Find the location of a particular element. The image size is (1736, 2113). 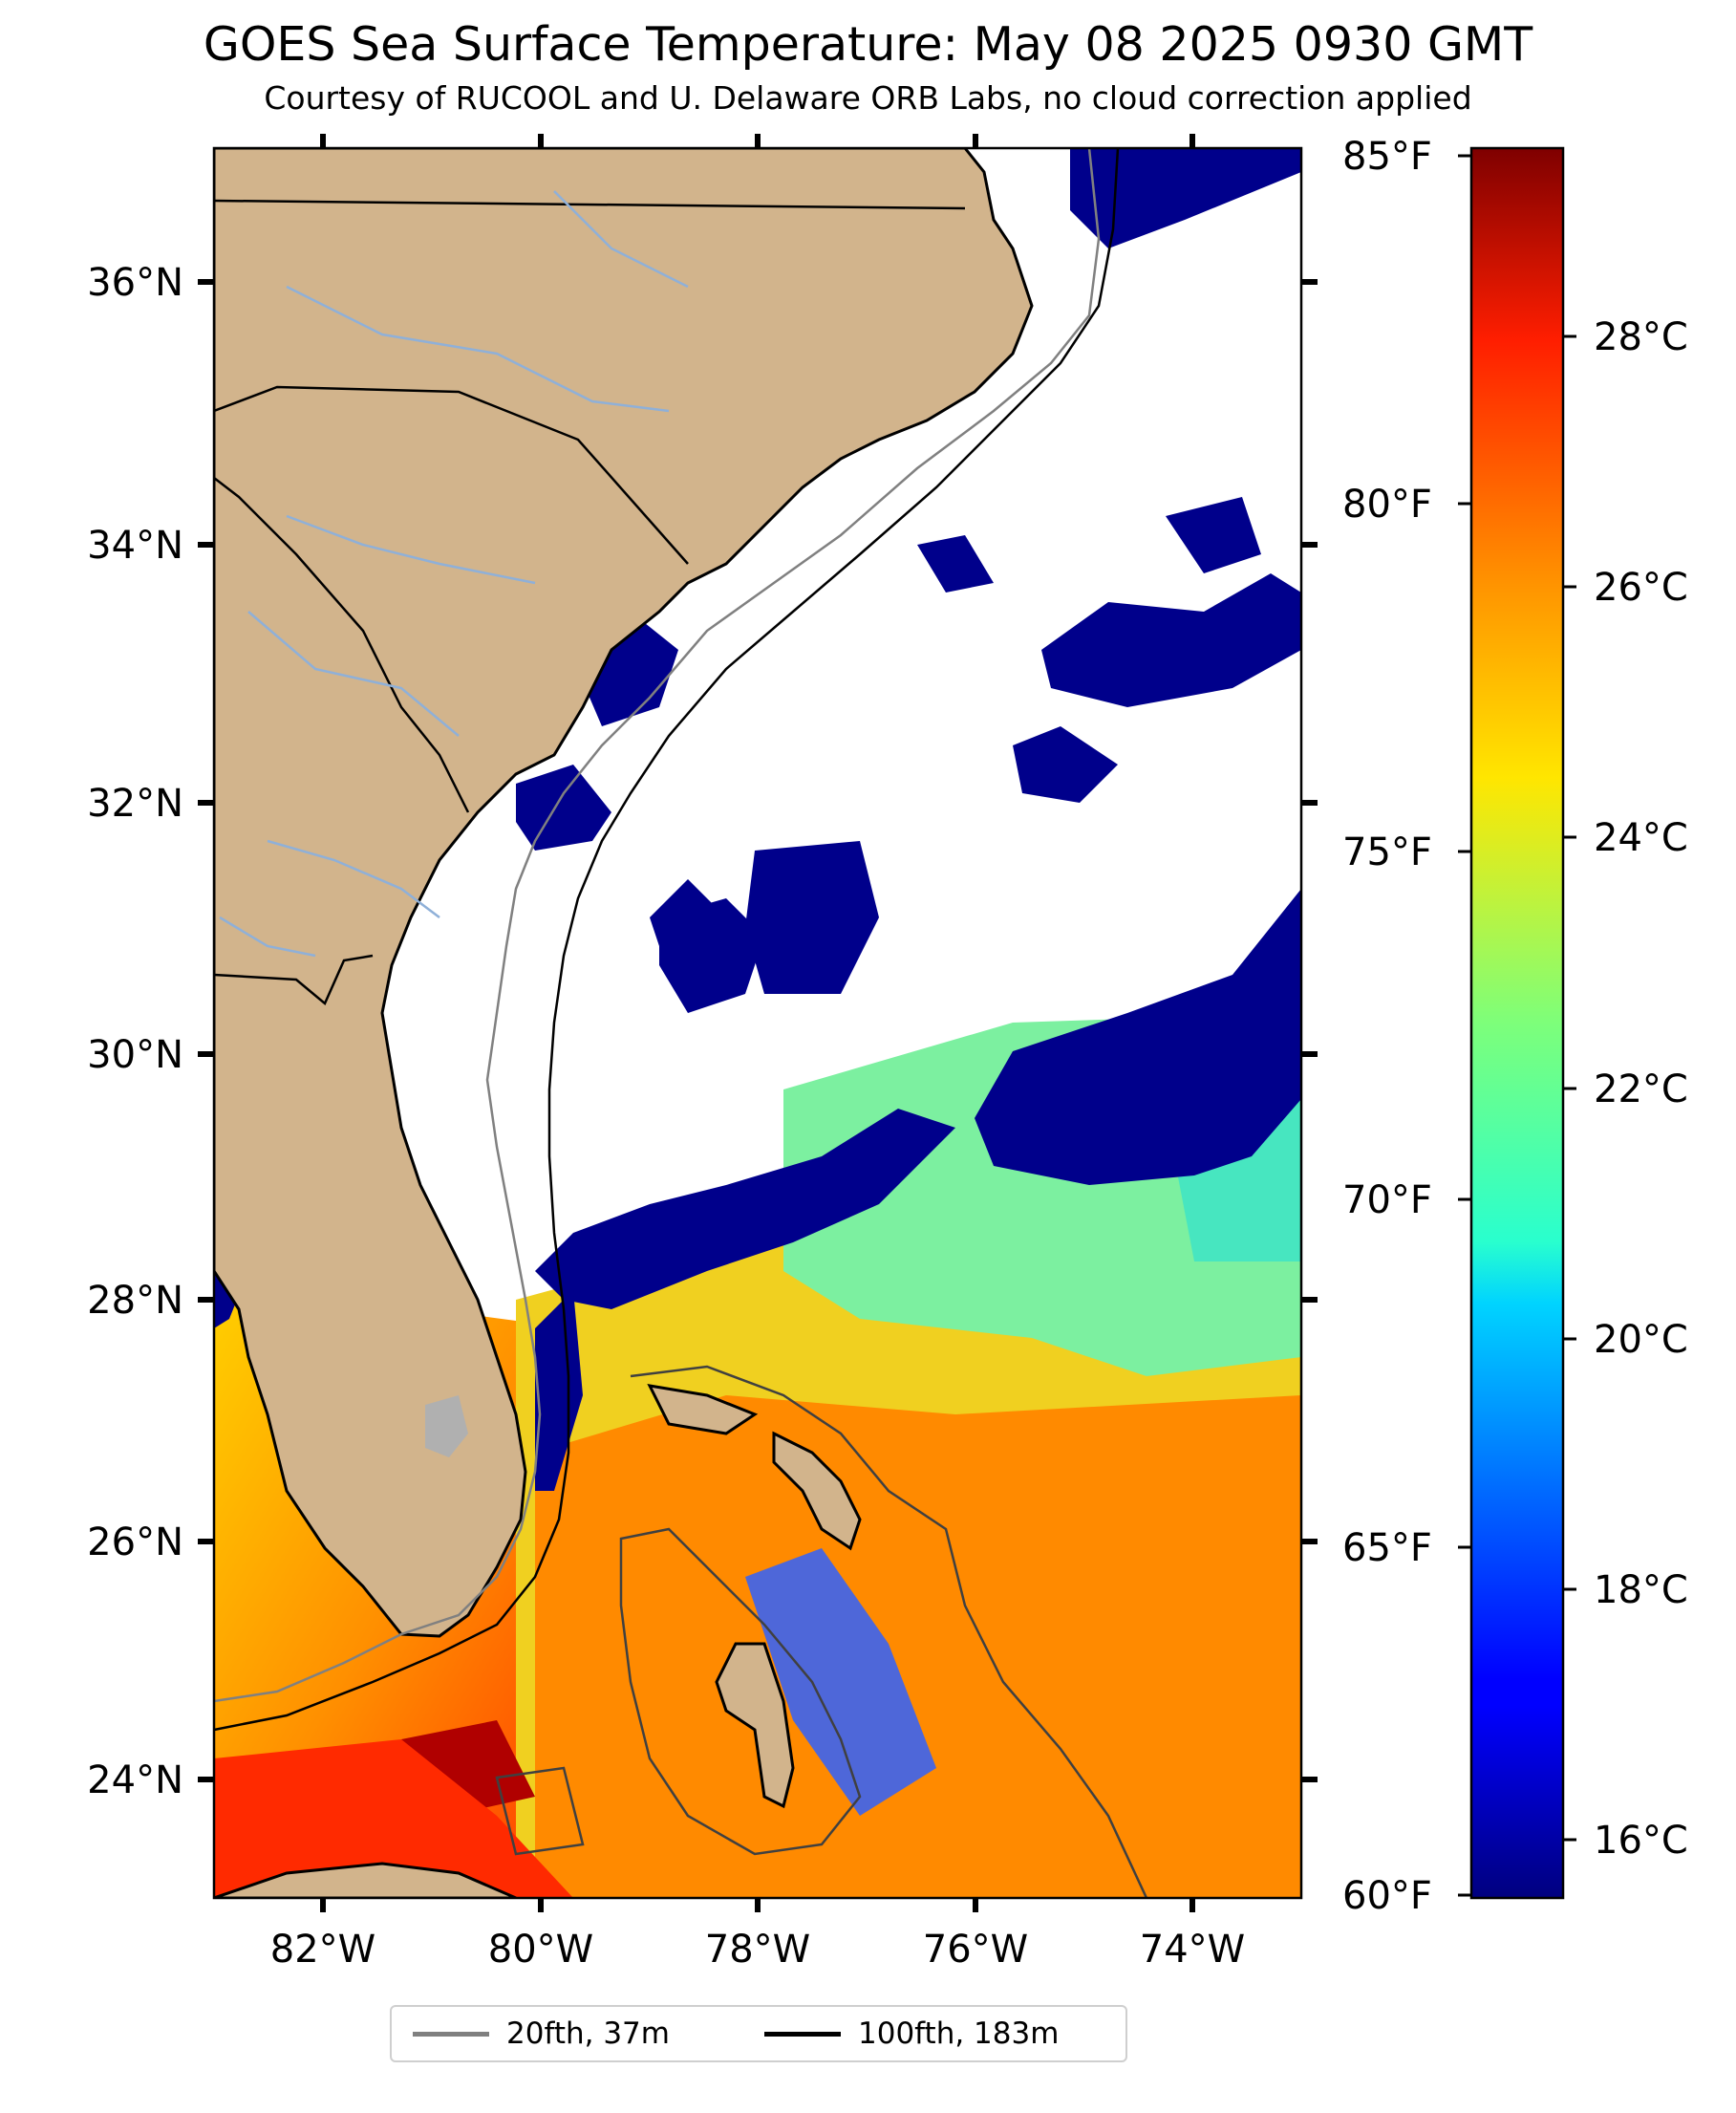

colorbar-f-label: 65°F is located at coordinates (1387, 1548).